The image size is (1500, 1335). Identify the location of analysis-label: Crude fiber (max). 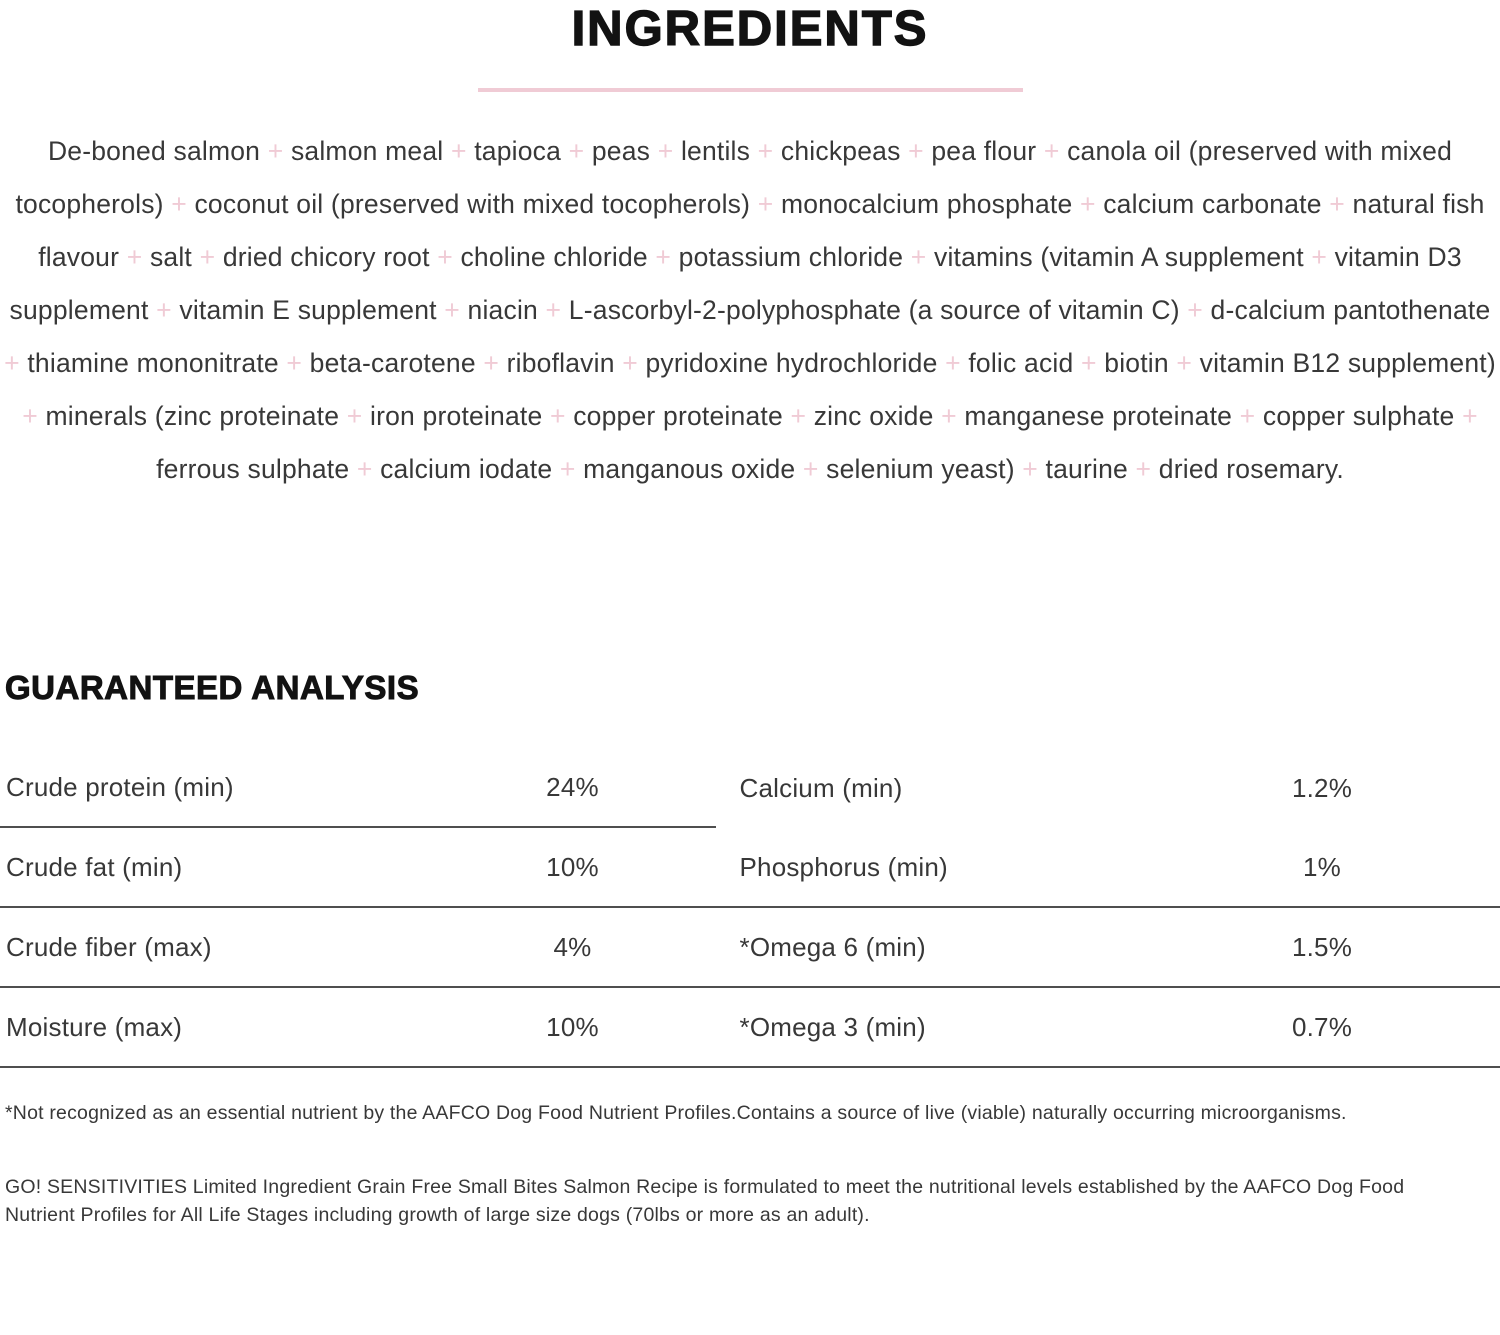
(252, 947).